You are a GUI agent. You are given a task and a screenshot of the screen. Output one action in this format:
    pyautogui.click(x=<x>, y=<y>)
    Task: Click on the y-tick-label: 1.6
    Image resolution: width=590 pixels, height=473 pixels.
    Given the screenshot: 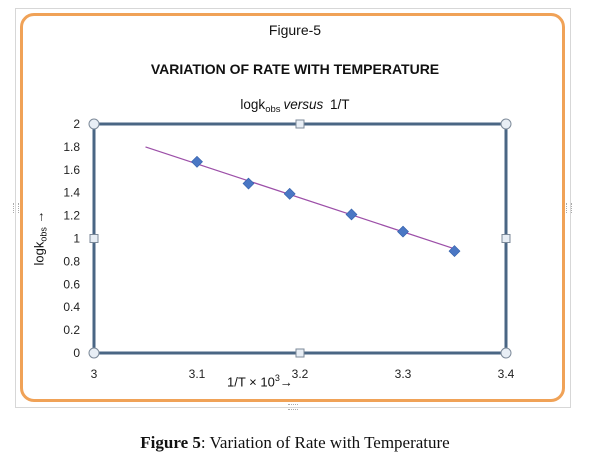 What is the action you would take?
    pyautogui.click(x=71, y=170)
    